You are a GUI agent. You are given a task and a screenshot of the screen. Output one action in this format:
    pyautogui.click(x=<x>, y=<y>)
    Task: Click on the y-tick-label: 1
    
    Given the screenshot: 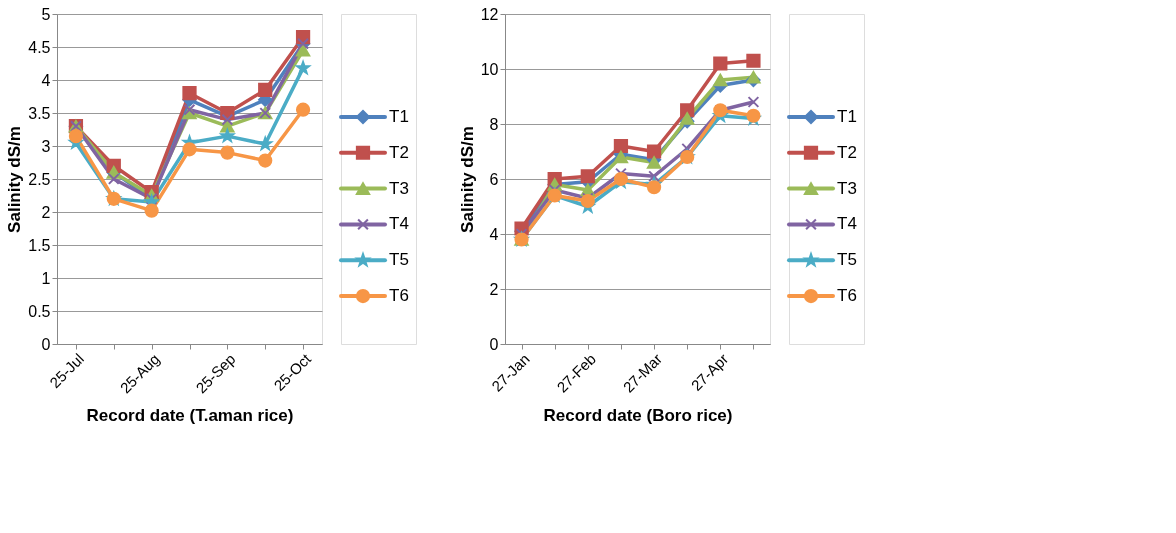 What is the action you would take?
    pyautogui.click(x=46, y=278)
    